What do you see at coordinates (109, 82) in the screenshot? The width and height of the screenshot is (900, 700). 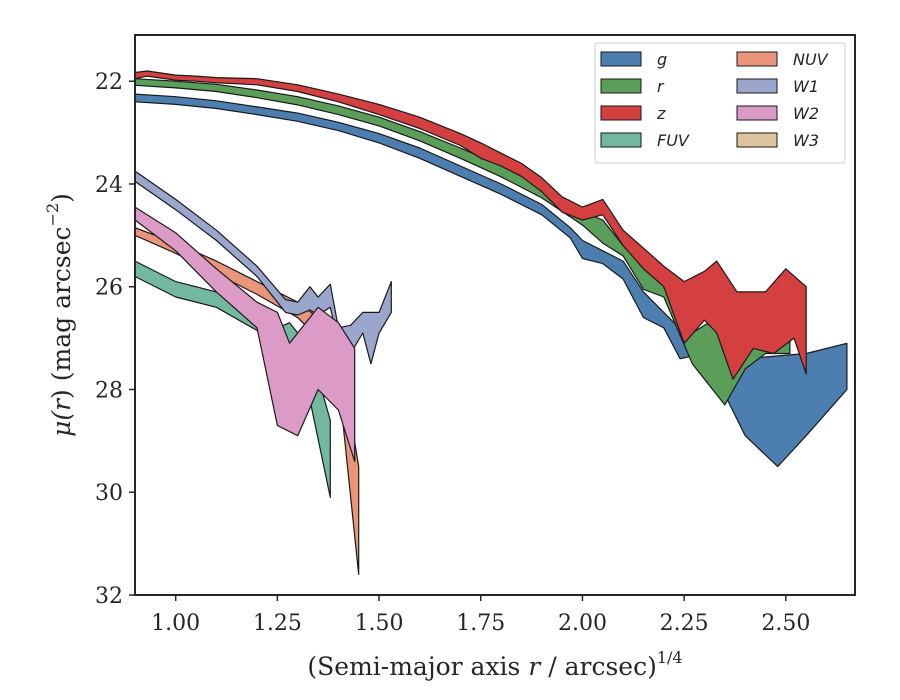 I see `y-tick-label: 22` at bounding box center [109, 82].